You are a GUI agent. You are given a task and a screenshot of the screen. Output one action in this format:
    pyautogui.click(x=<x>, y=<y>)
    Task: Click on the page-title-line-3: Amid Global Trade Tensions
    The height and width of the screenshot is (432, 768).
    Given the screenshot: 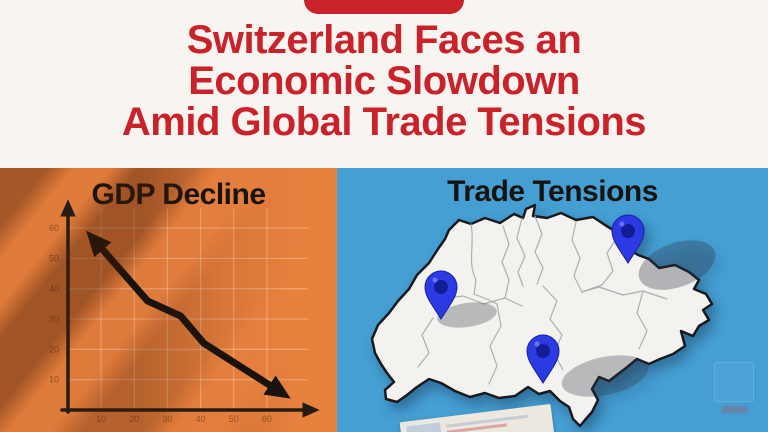 What is the action you would take?
    pyautogui.click(x=384, y=122)
    